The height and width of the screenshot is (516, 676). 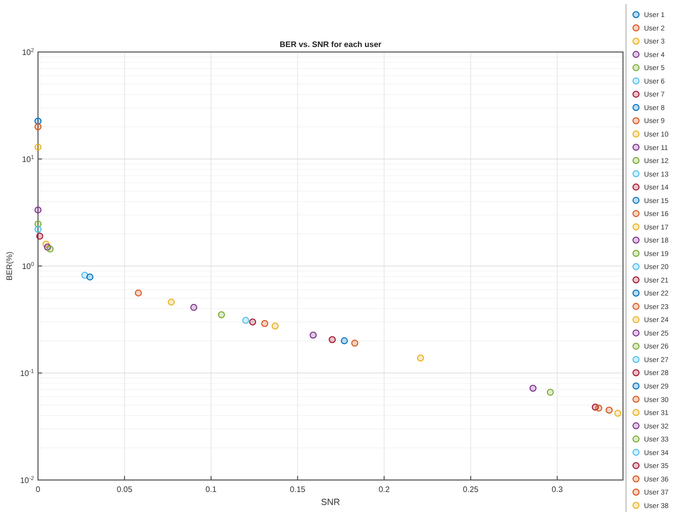 What do you see at coordinates (28, 266) in the screenshot?
I see `y-tick-label: 10$^{0}$` at bounding box center [28, 266].